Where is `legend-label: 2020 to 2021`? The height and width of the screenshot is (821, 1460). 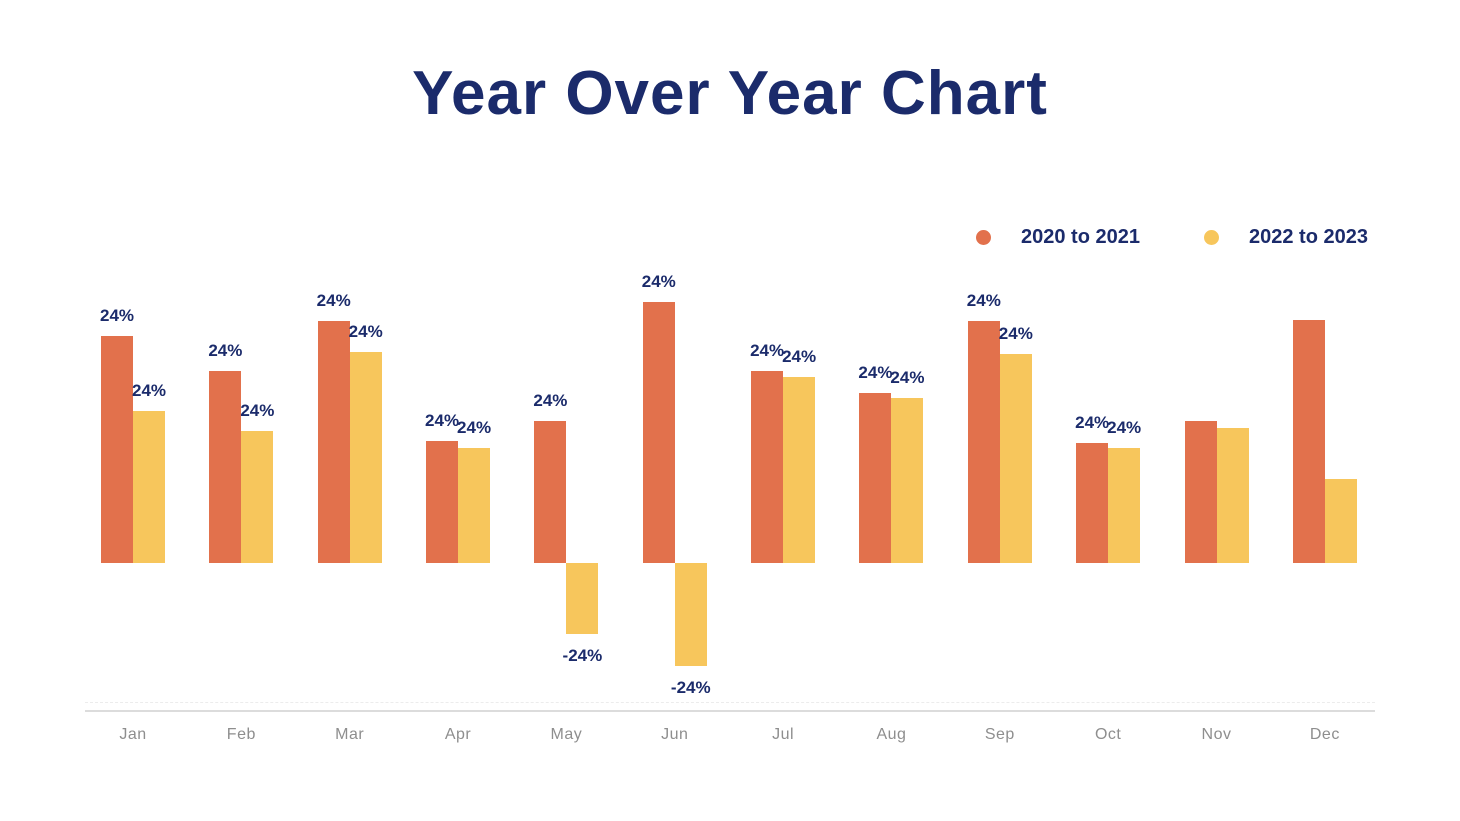 legend-label: 2020 to 2021 is located at coordinates (1080, 237).